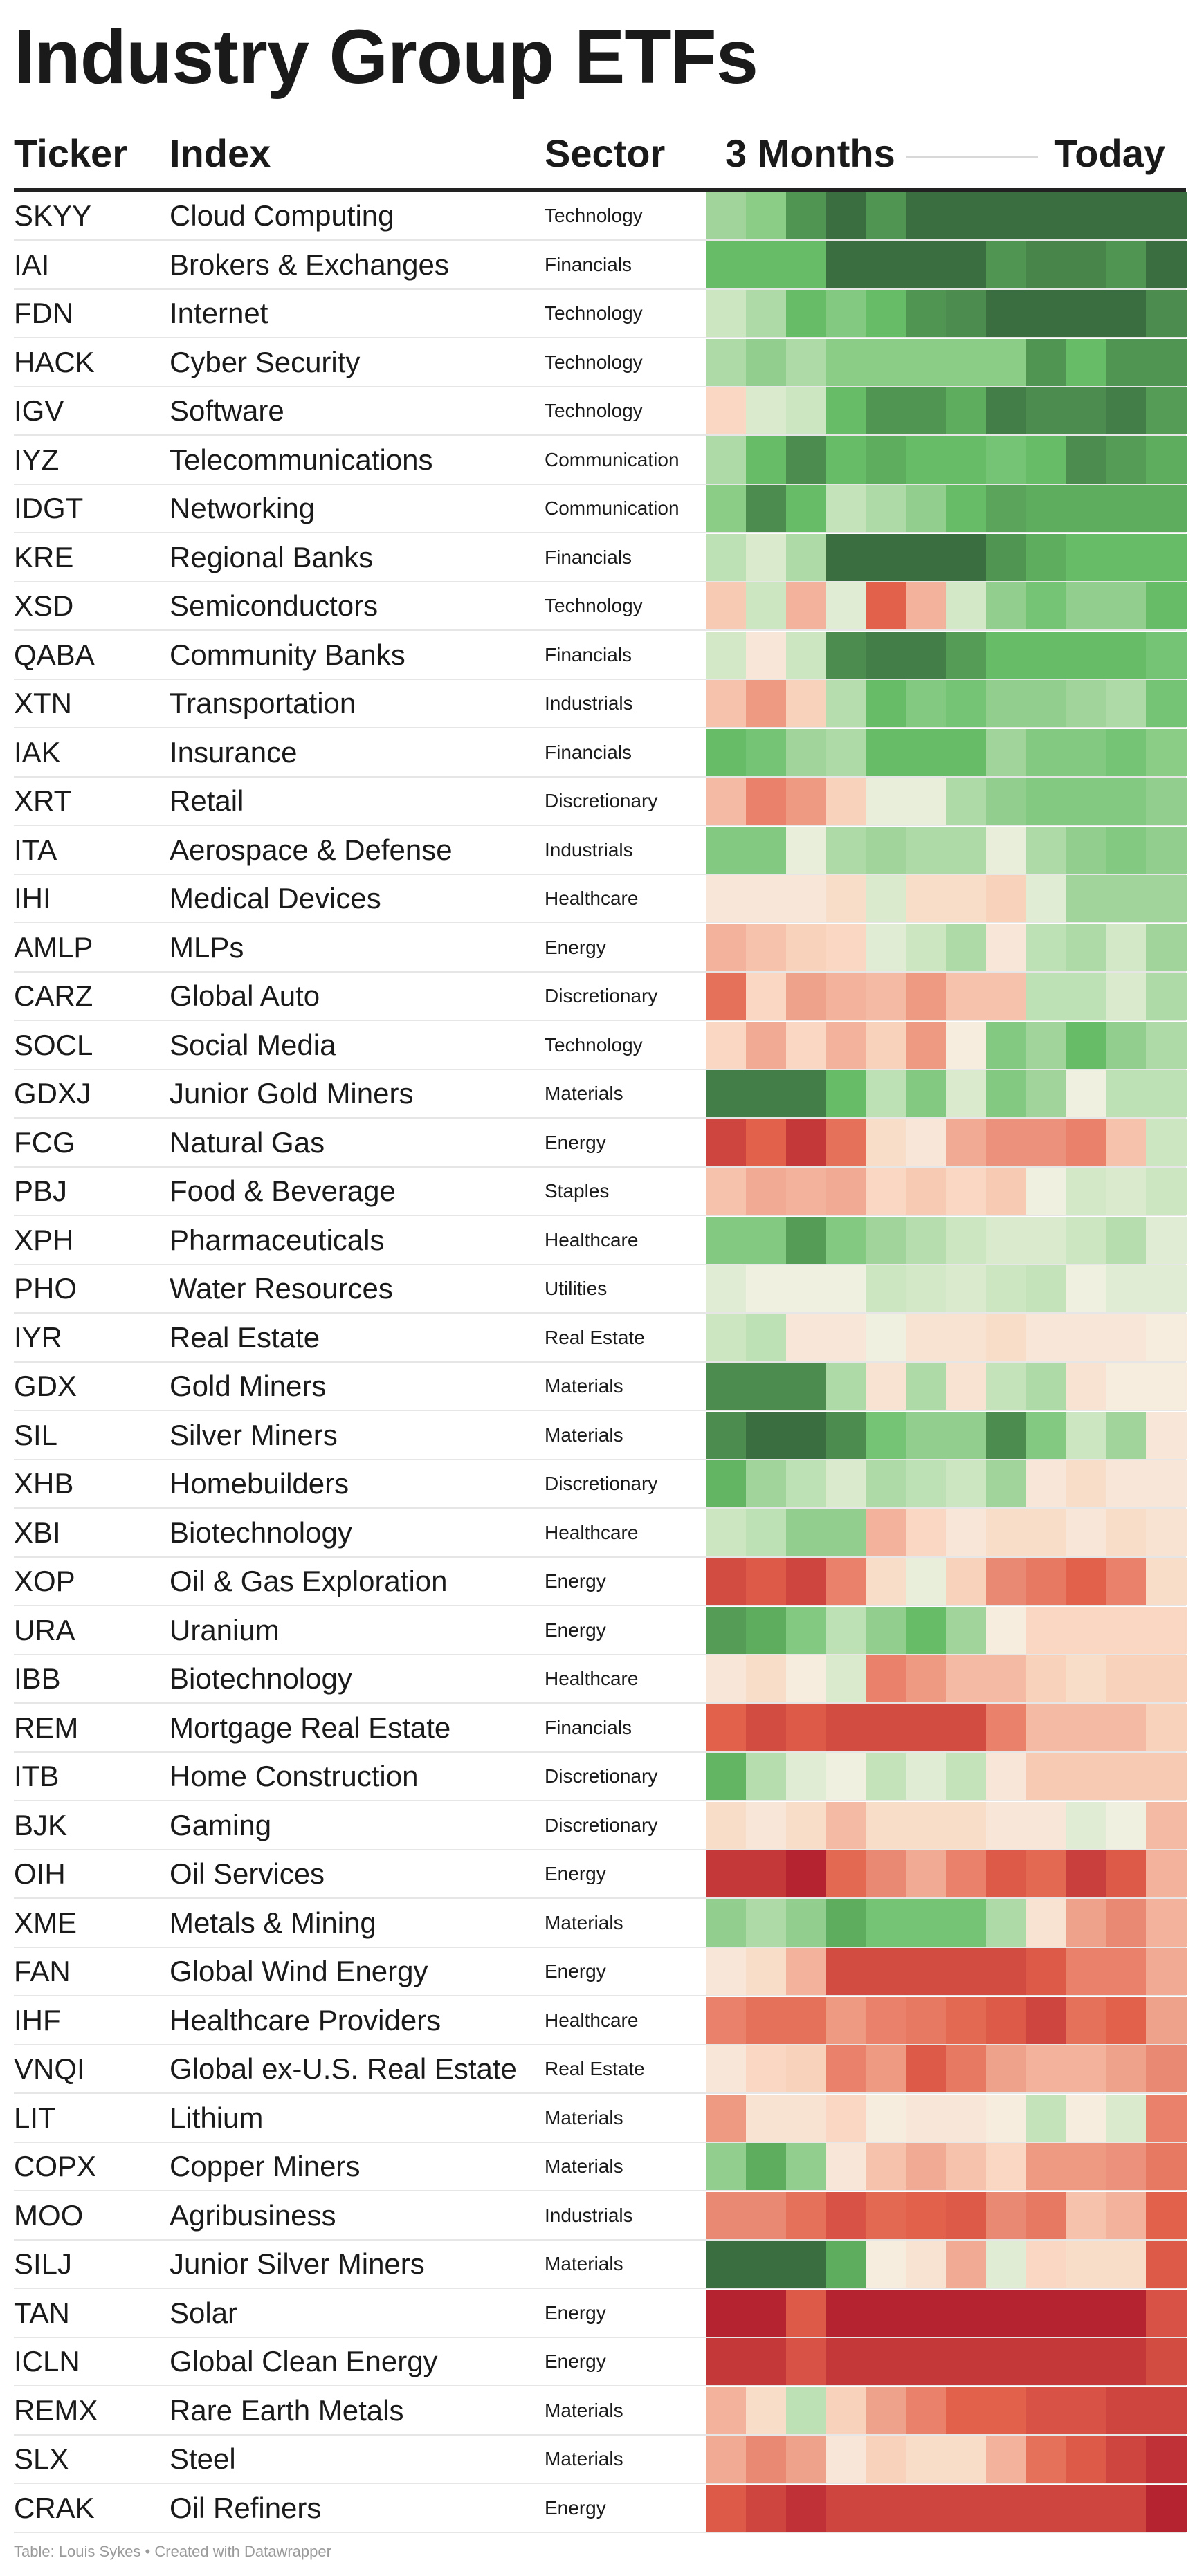 This screenshot has width=1204, height=2576. Describe the element at coordinates (234, 752) in the screenshot. I see `index-label: Insurance` at that location.